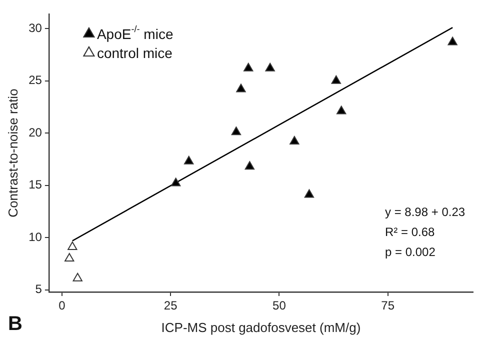 The image size is (485, 344). What do you see at coordinates (171, 305) in the screenshot?
I see `x-tick-label: 25` at bounding box center [171, 305].